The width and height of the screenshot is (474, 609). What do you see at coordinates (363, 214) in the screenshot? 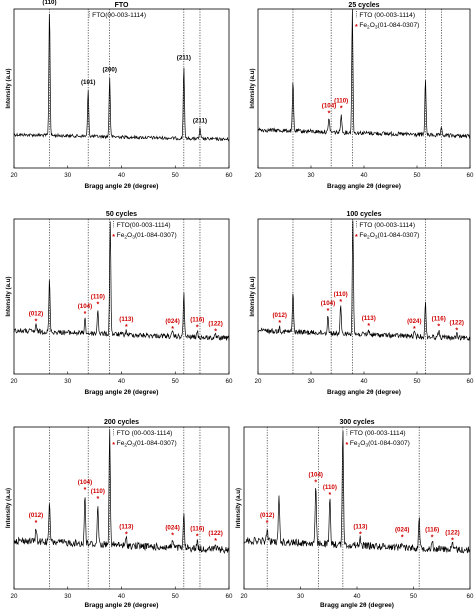
I see `panel-title: 100 cycles` at bounding box center [363, 214].